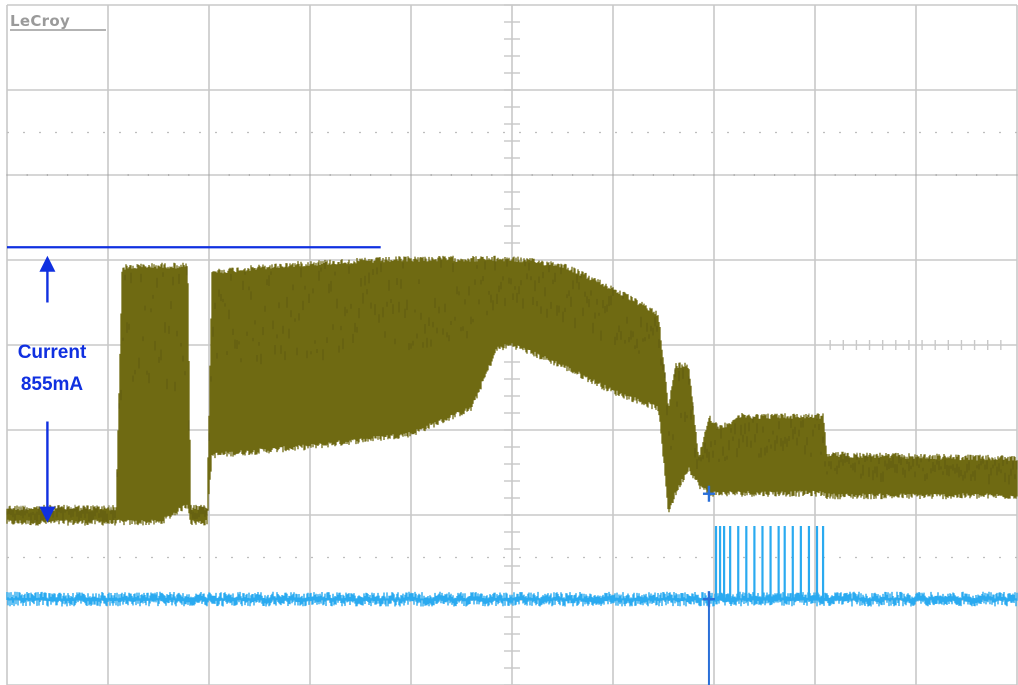 The height and width of the screenshot is (685, 1018). Describe the element at coordinates (52, 352) in the screenshot. I see `measurement-label-name: Current` at that location.